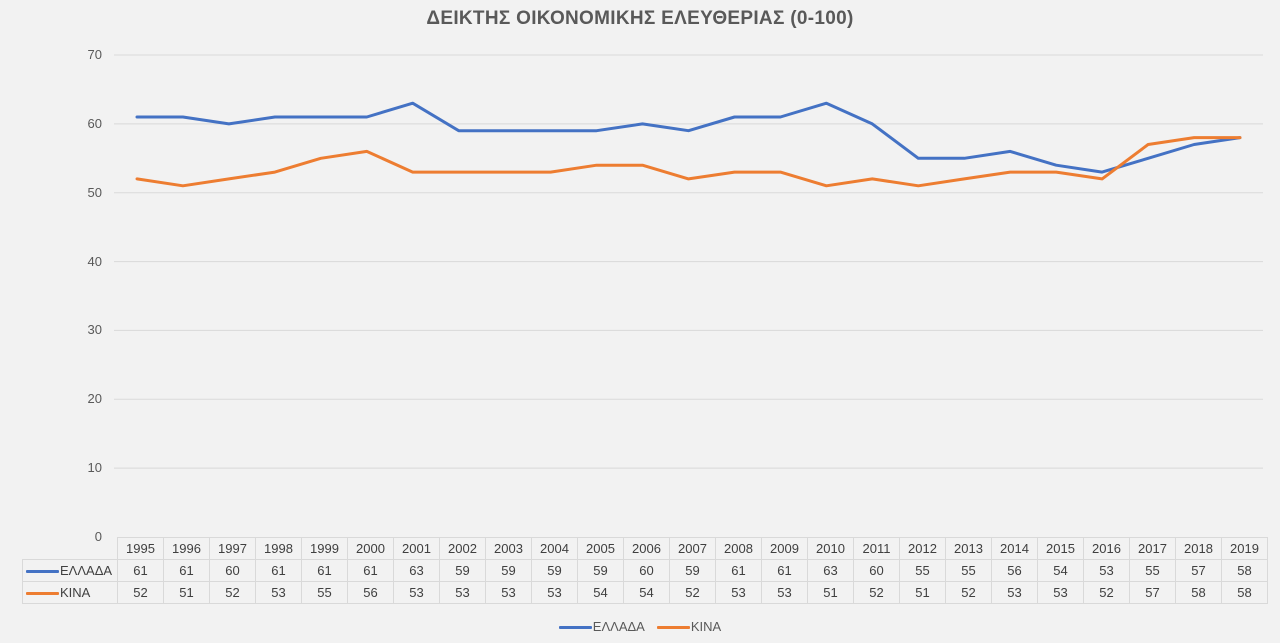 The height and width of the screenshot is (643, 1280). Describe the element at coordinates (186, 548) in the screenshot. I see `category-label: 1996` at that location.